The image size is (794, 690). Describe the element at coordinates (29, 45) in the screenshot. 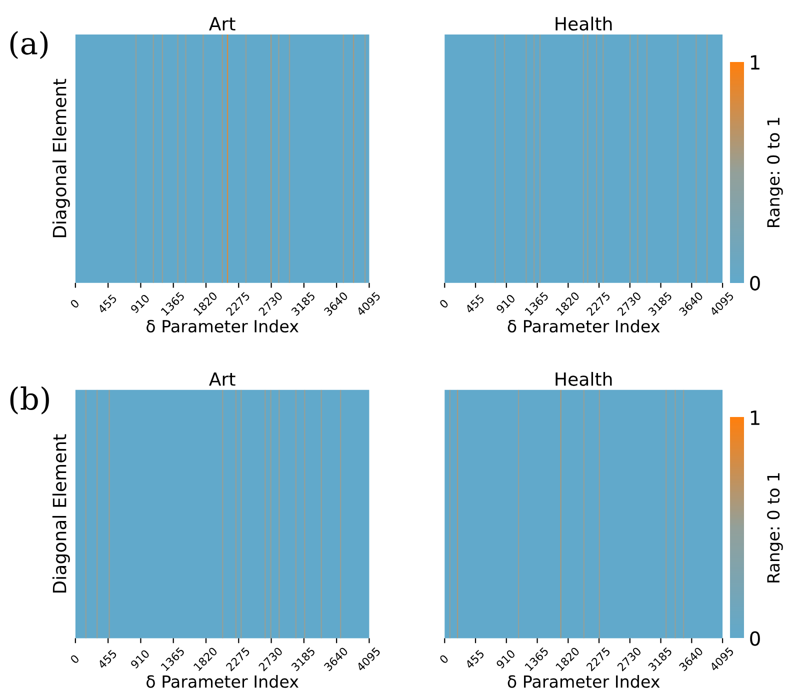

I see `text: (a)` at that location.